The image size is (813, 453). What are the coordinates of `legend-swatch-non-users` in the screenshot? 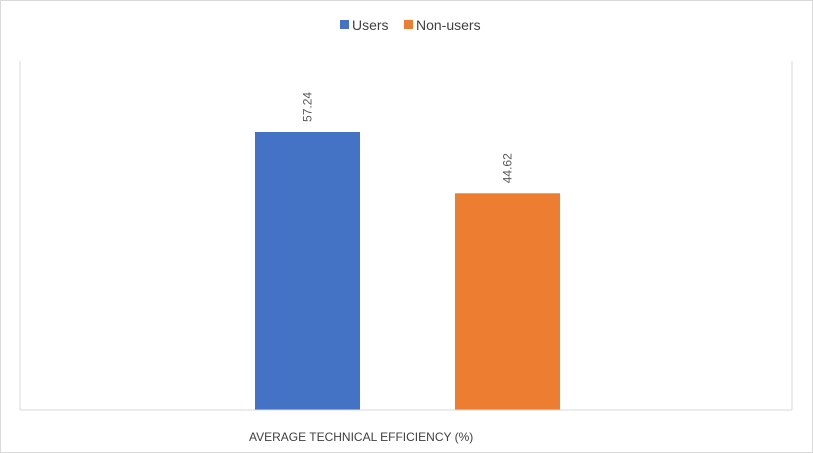 It's located at (408, 24).